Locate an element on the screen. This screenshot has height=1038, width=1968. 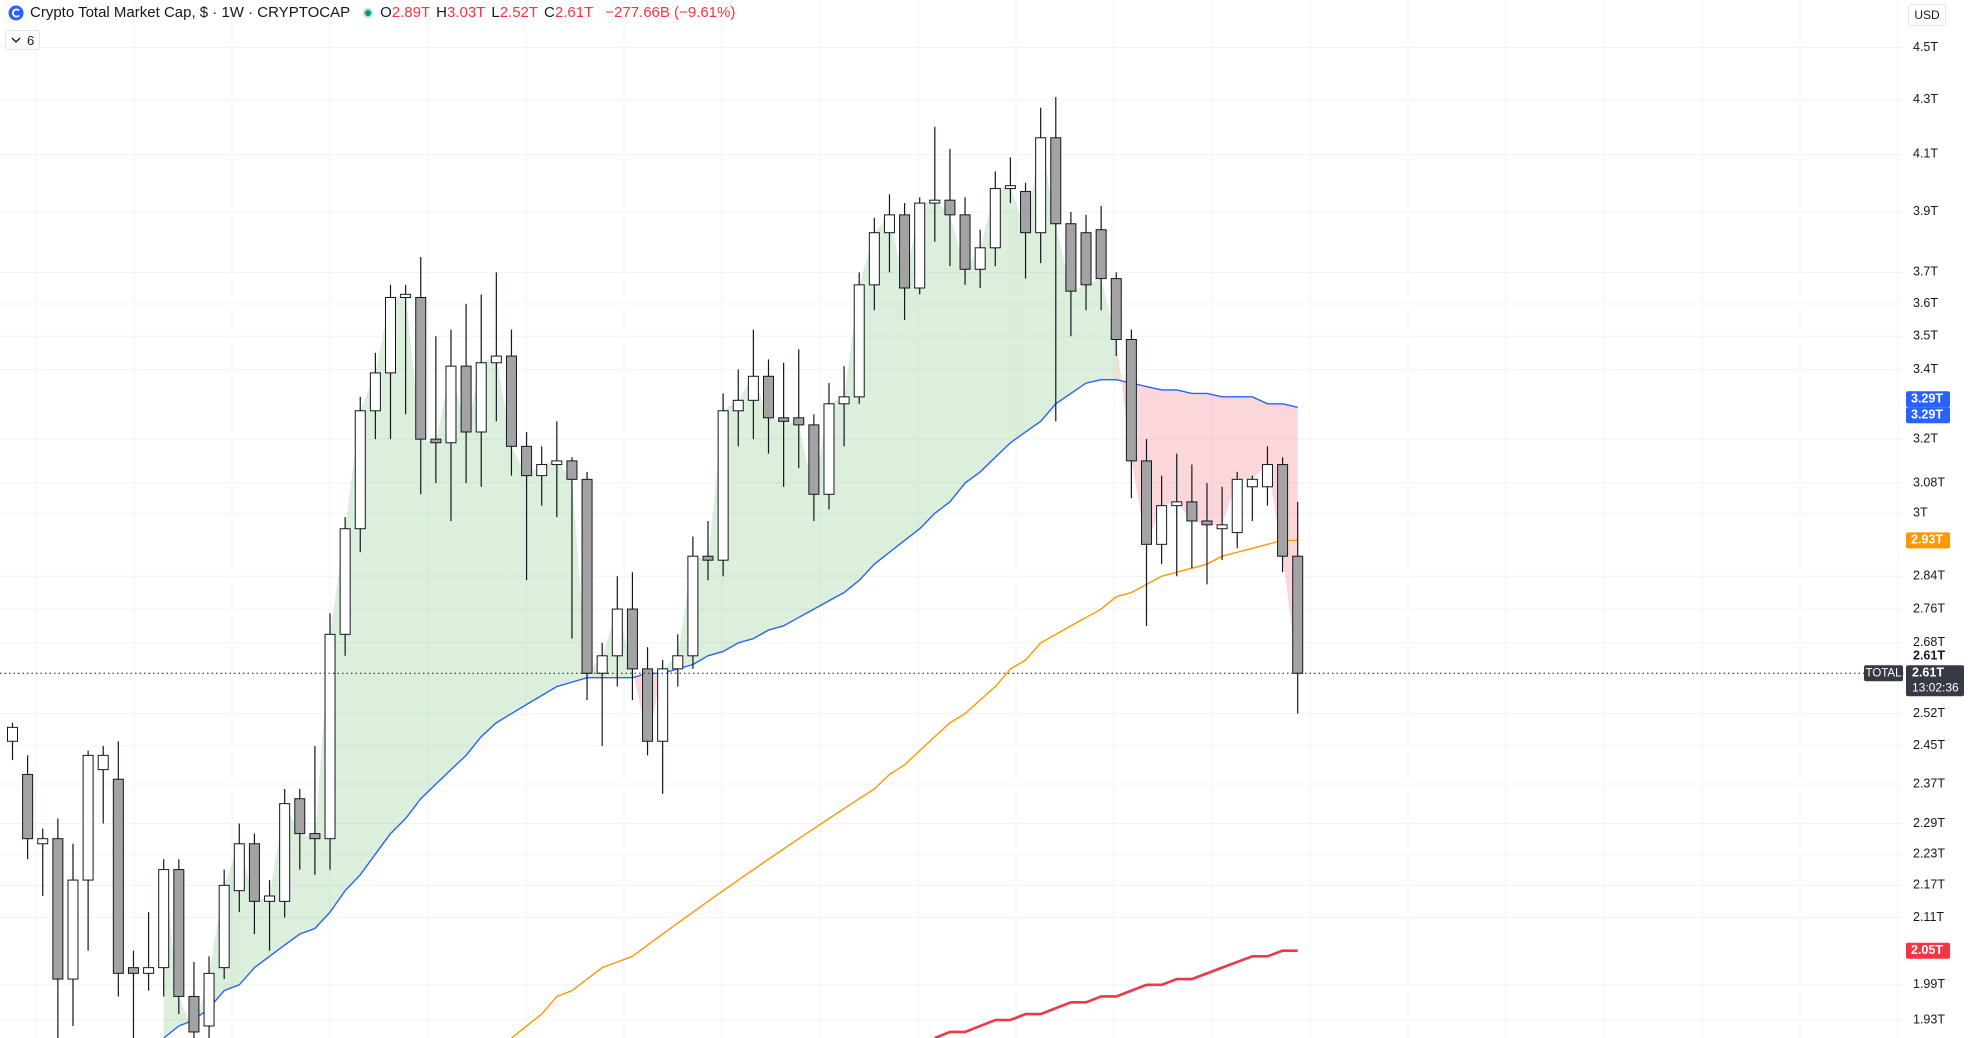
price-label: 3.29T is located at coordinates (1927, 399).